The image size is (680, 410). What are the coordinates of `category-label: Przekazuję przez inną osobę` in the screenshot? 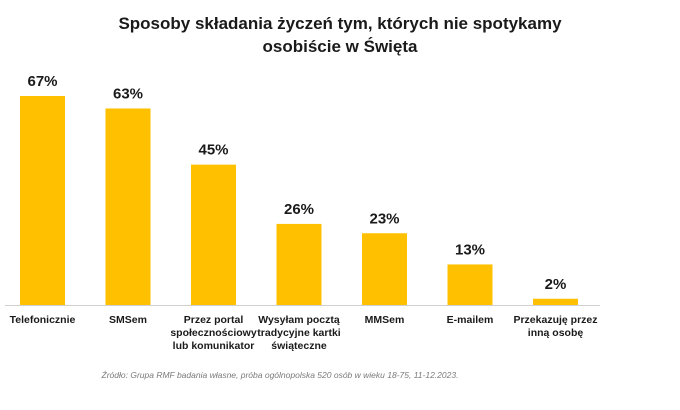 It's located at (555, 326).